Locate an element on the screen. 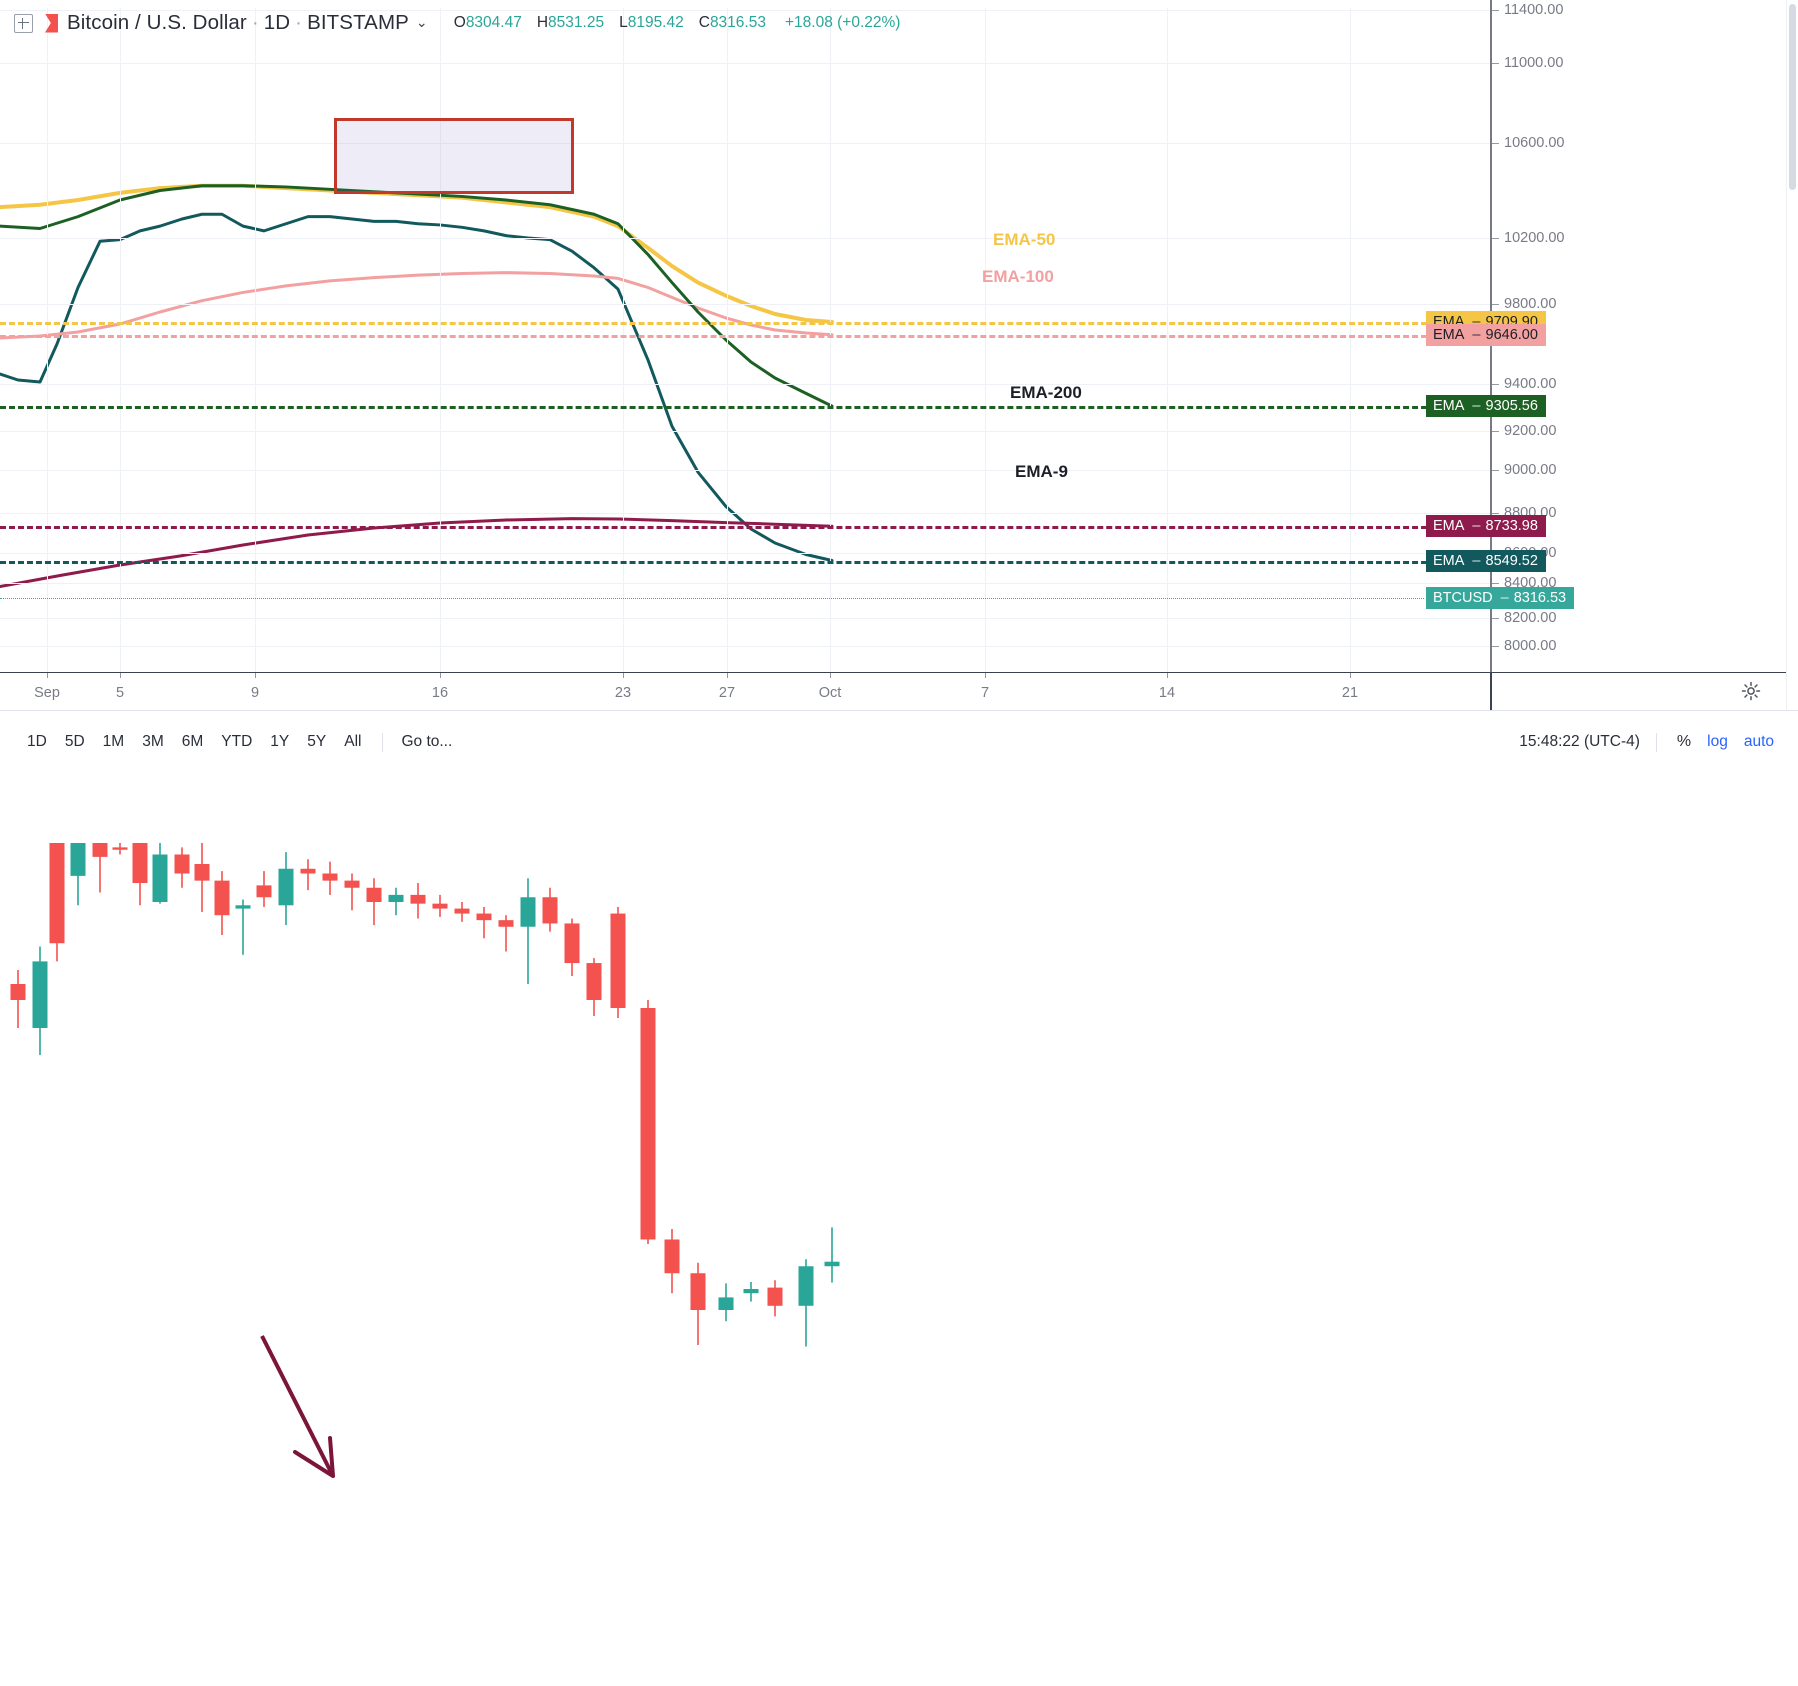 This screenshot has width=1798, height=1686. price-tag: EMA –8733.98 is located at coordinates (1486, 526).